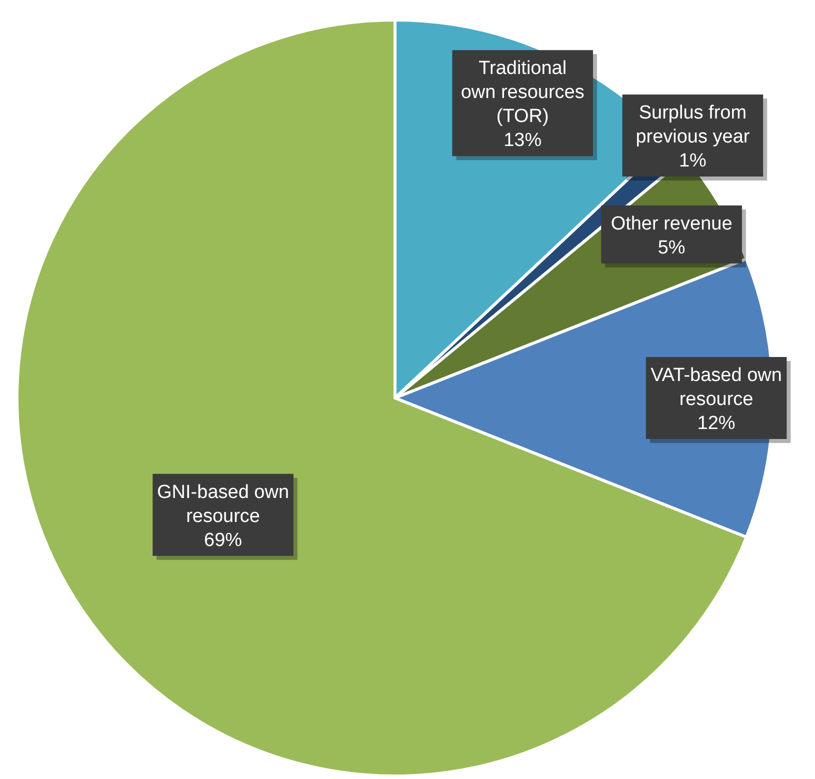  I want to click on slice-label: Traditional own resources (TOR), so click(522, 93).